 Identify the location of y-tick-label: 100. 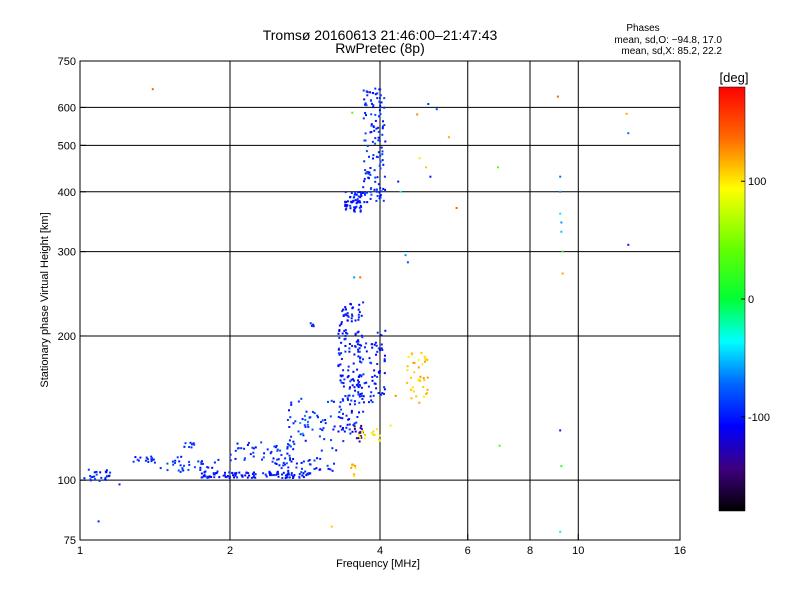
(67, 481).